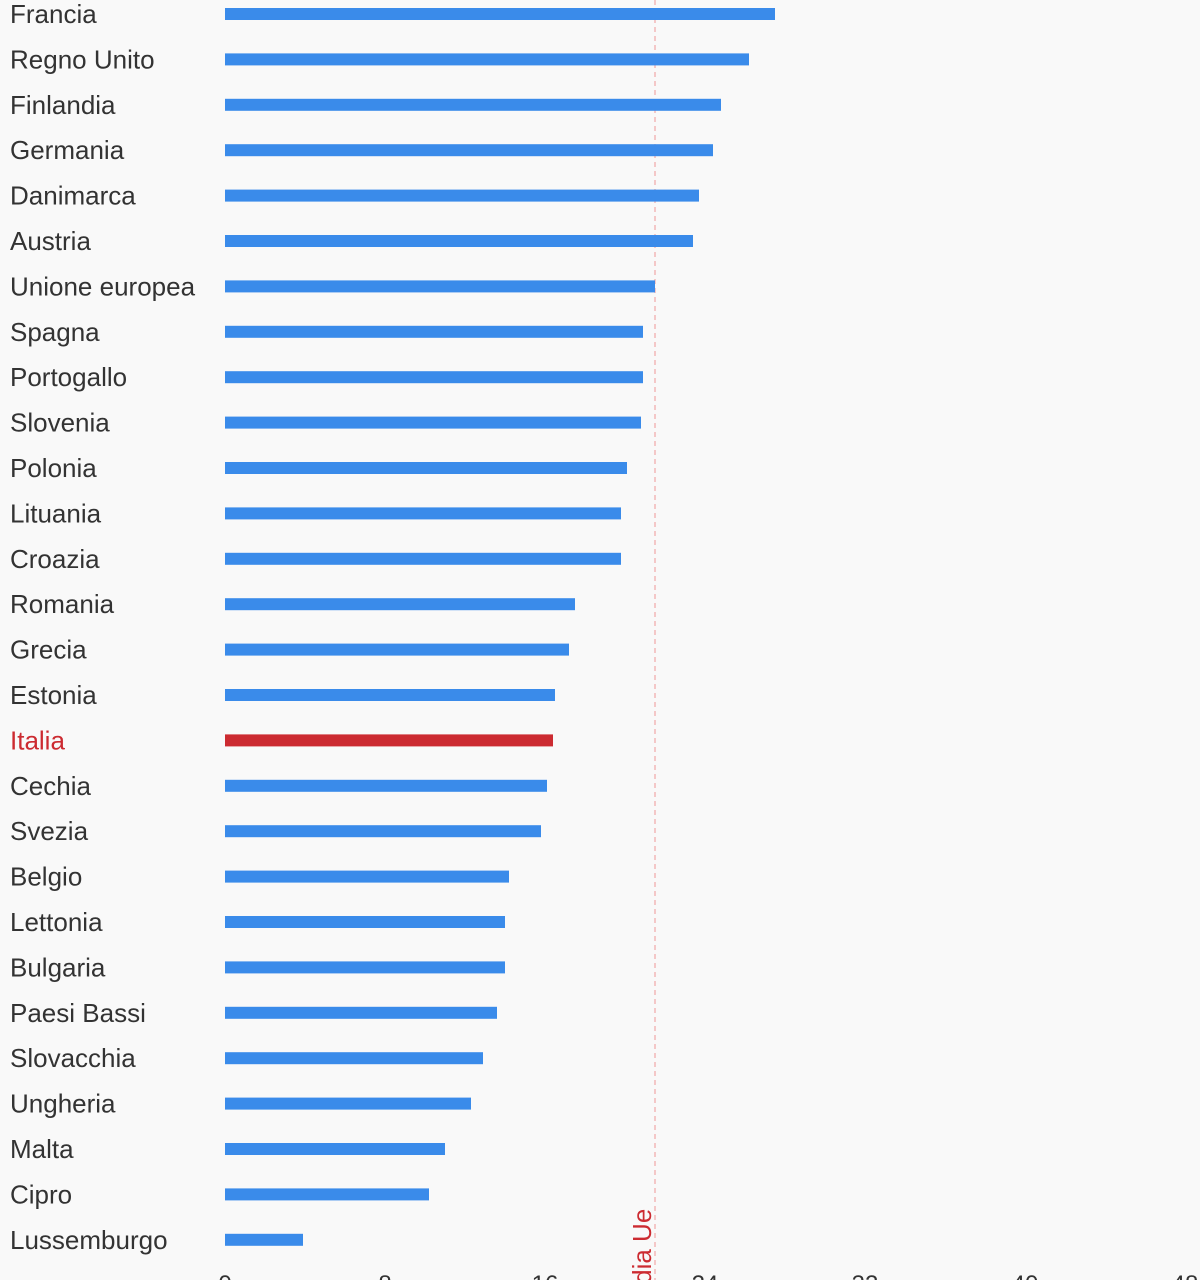 The image size is (1200, 1280). What do you see at coordinates (48, 650) in the screenshot?
I see `category-label: Grecia` at bounding box center [48, 650].